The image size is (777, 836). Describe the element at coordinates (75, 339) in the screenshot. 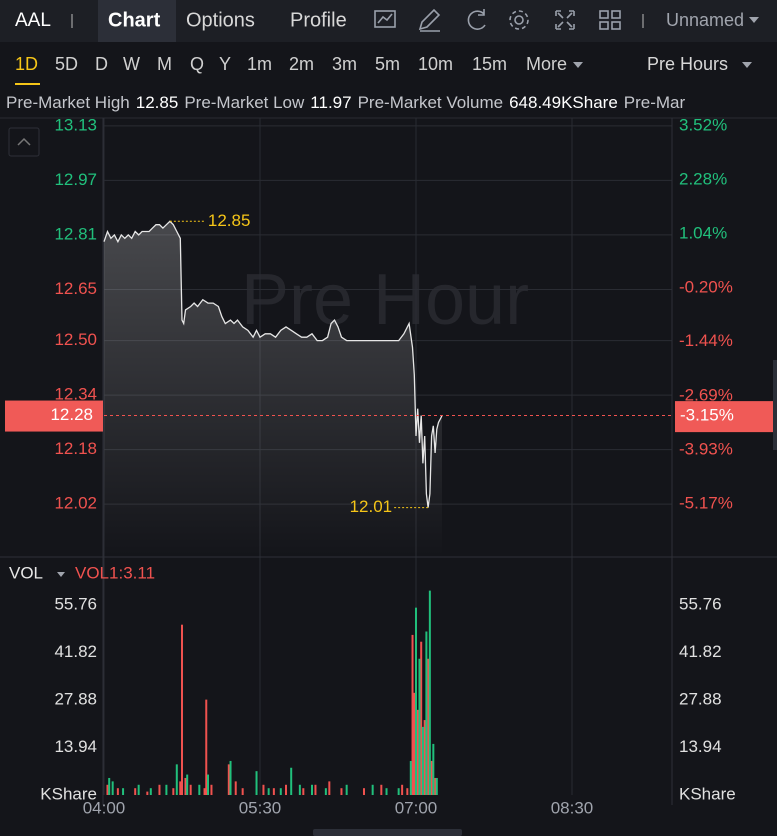

I see `y-tick-label: 12.50` at that location.